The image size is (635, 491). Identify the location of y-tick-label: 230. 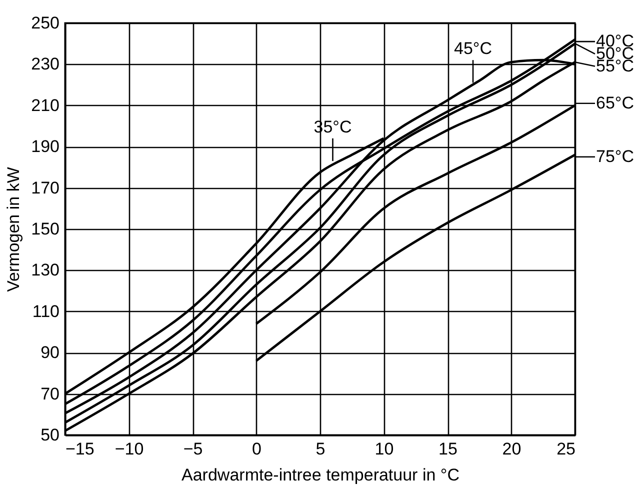
(45, 64).